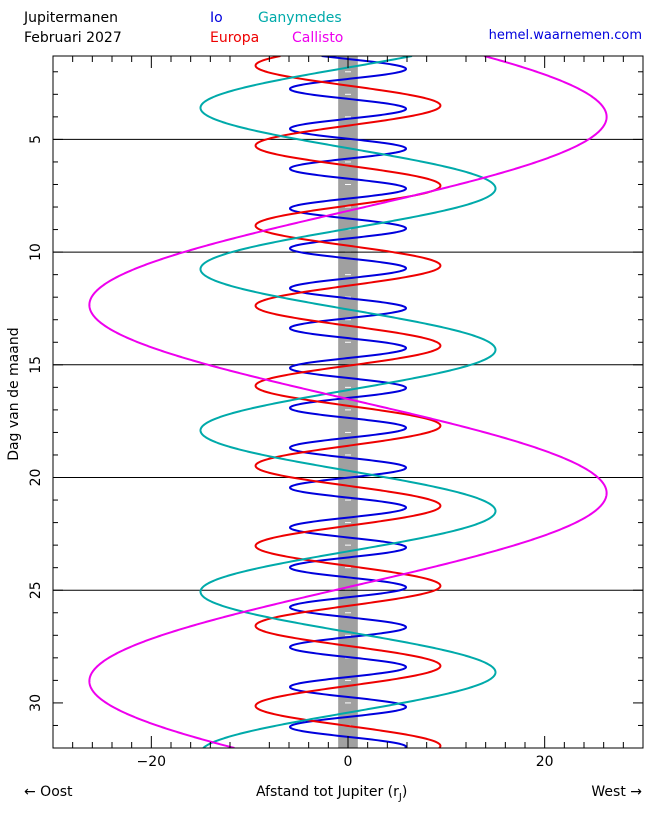 This screenshot has width=650, height=813. What do you see at coordinates (36, 139) in the screenshot?
I see `y-tick-label: 5` at bounding box center [36, 139].